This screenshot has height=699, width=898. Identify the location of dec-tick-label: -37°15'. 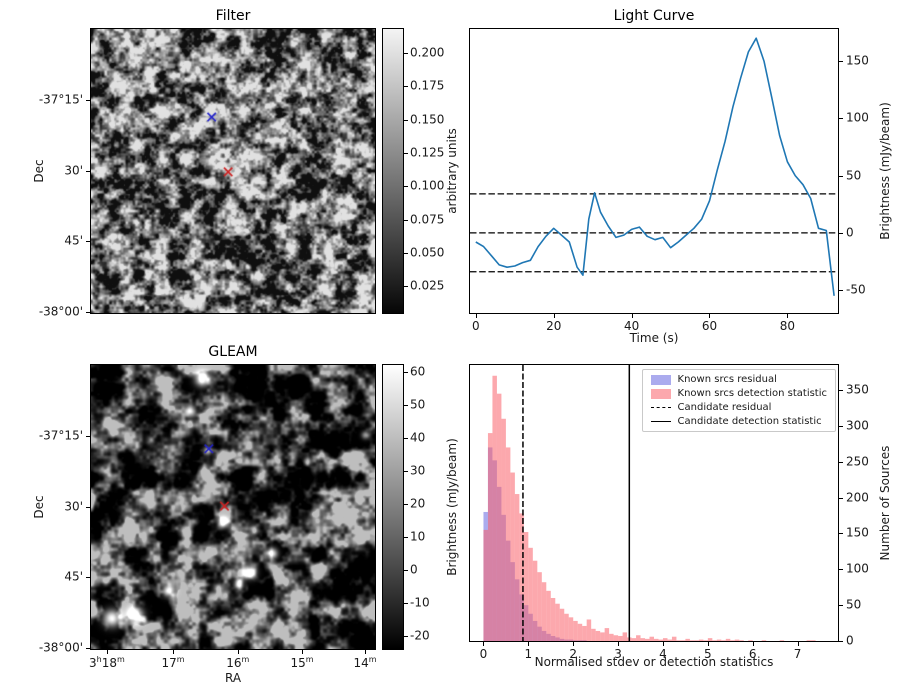
(60, 99).